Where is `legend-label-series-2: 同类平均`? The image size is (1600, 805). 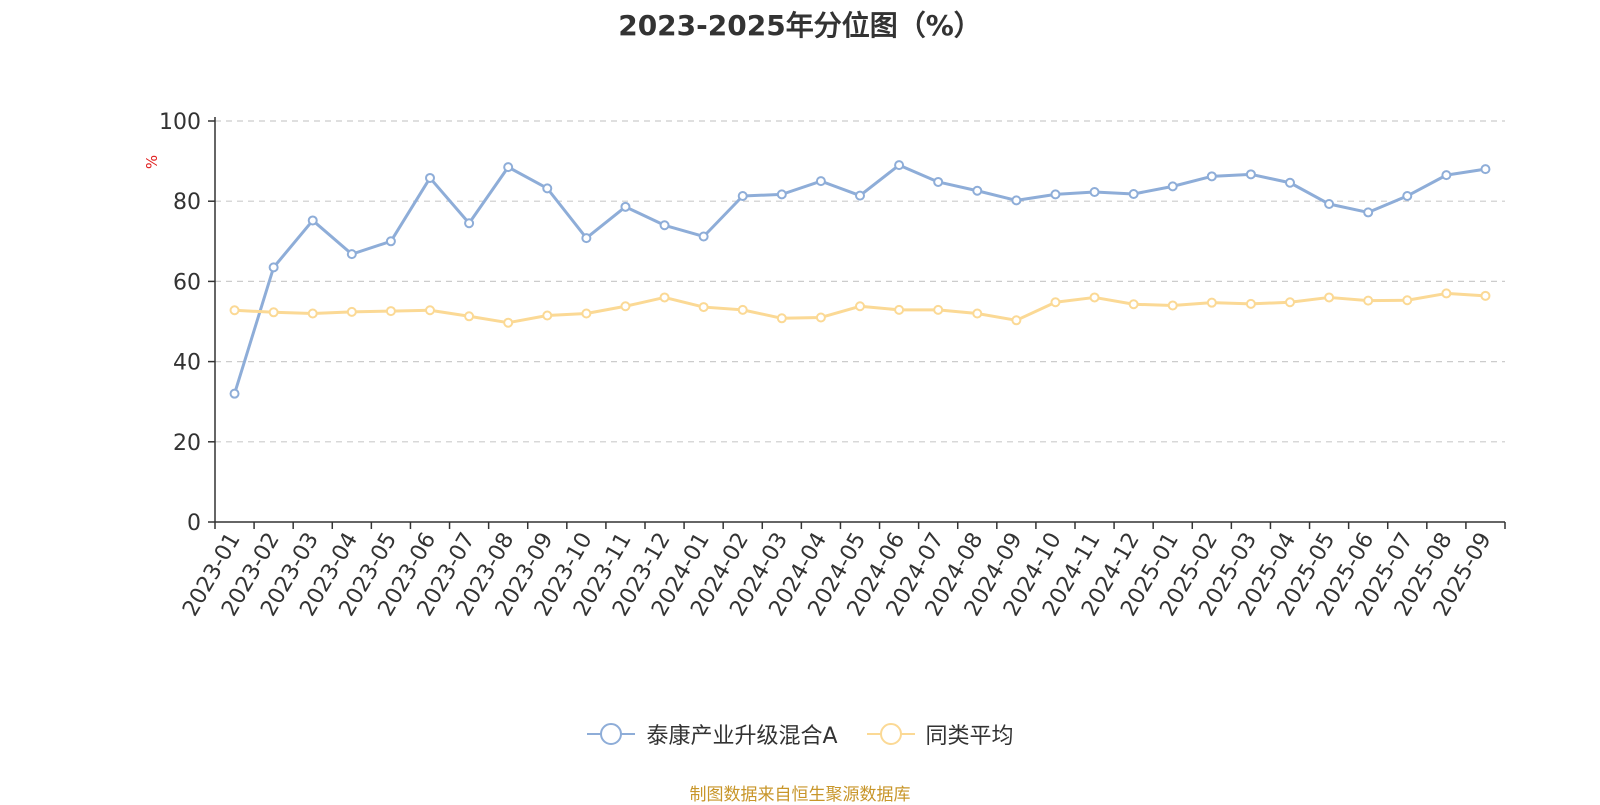
legend-label-series-2: 同类平均 is located at coordinates (969, 736).